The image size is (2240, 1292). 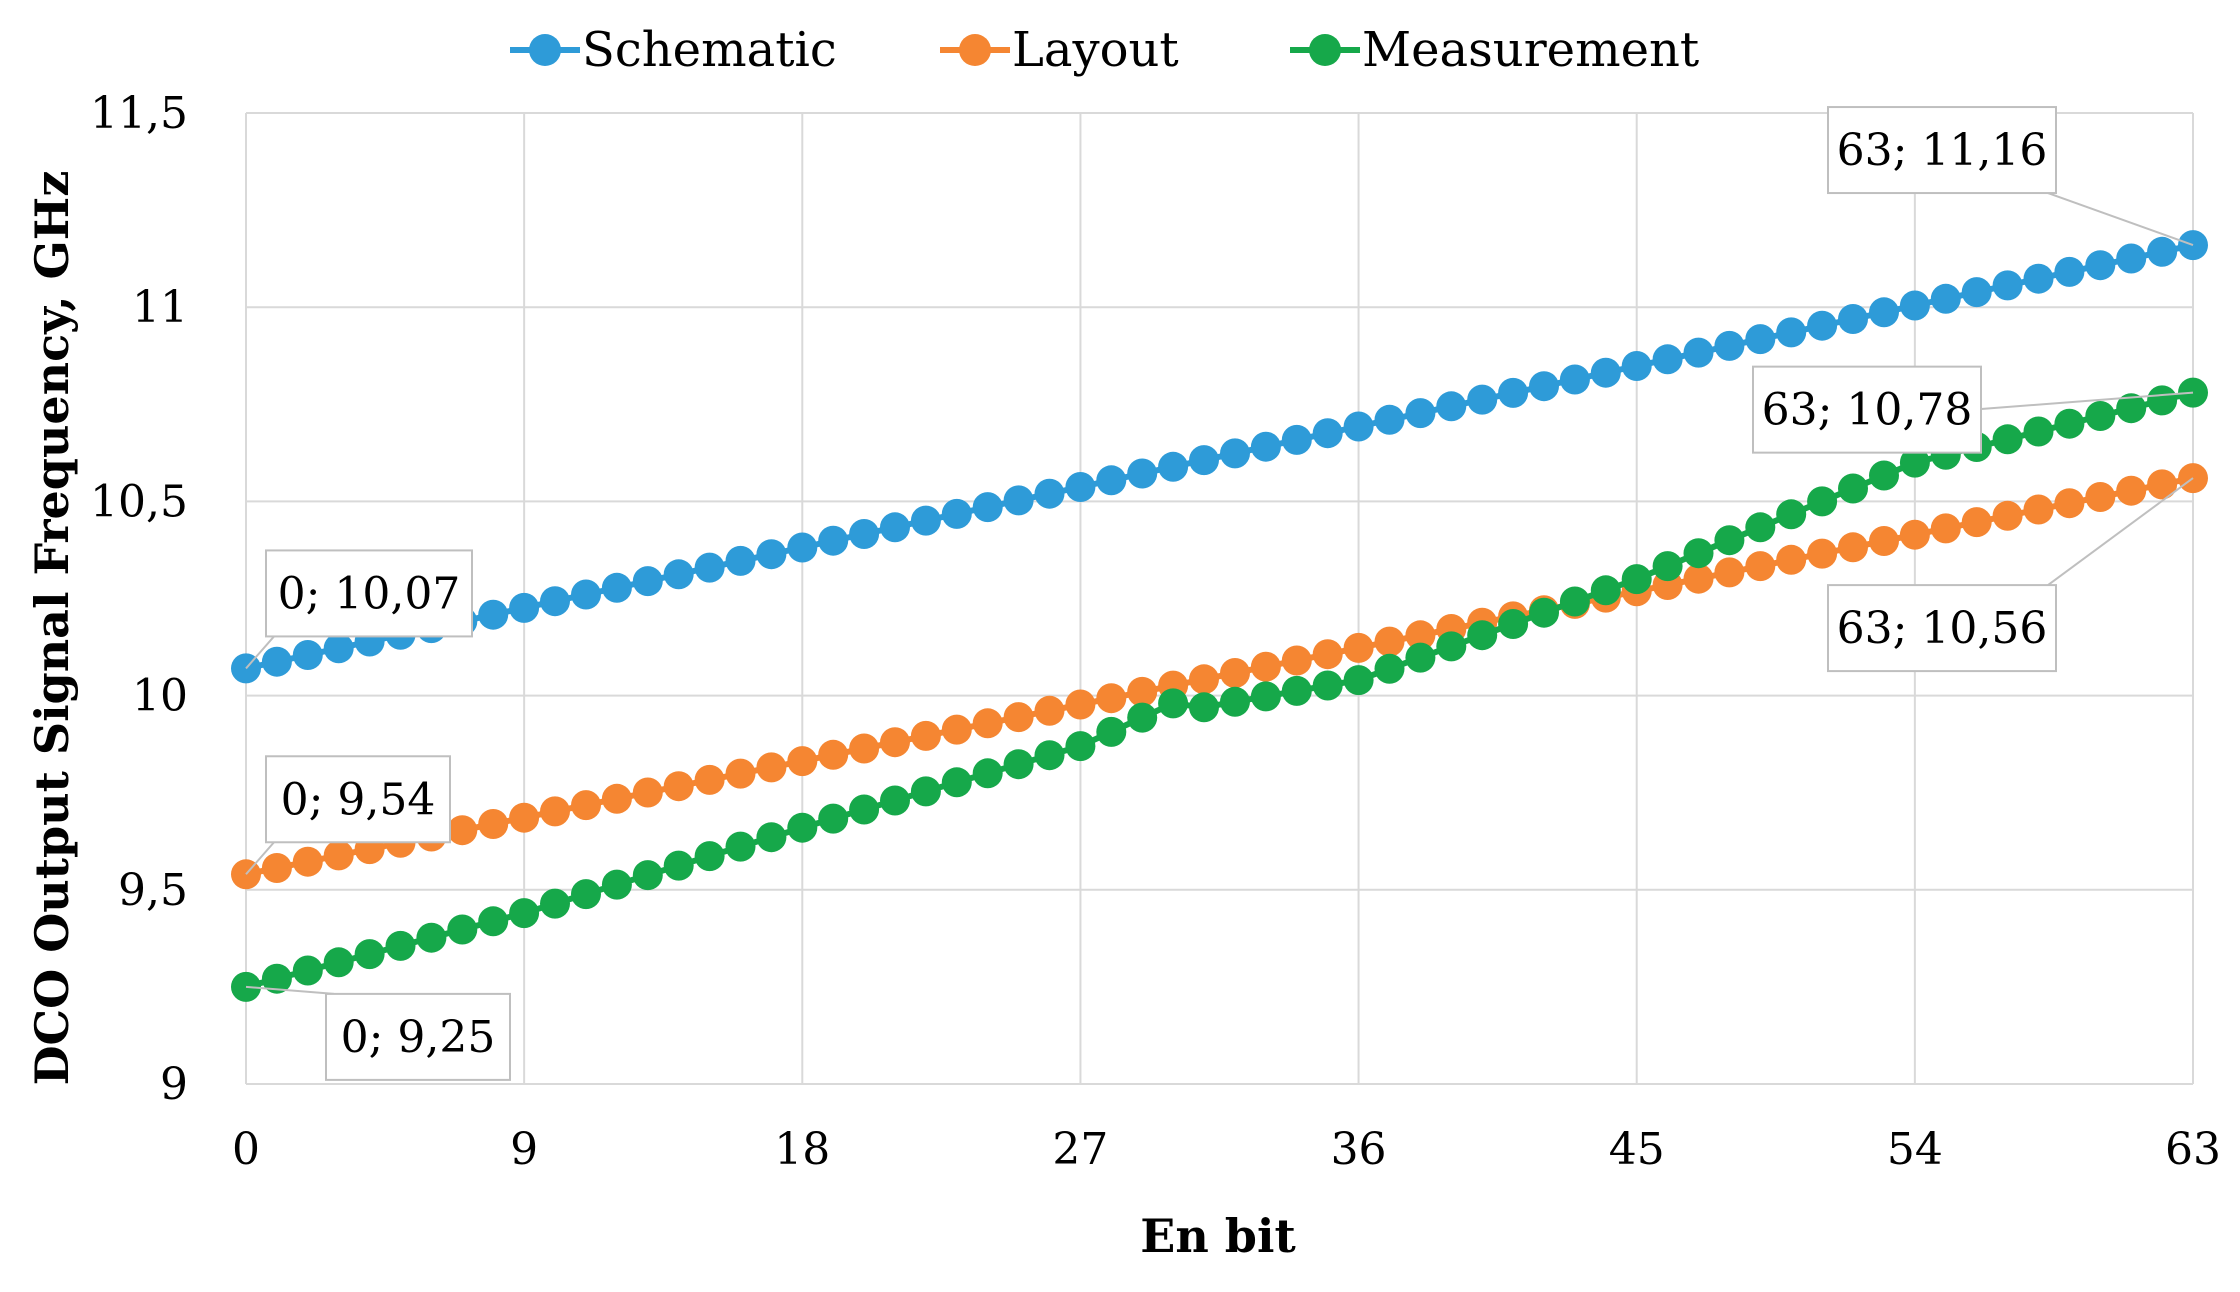 What do you see at coordinates (1942, 150) in the screenshot?
I see `callout-label: 63; 11,16` at bounding box center [1942, 150].